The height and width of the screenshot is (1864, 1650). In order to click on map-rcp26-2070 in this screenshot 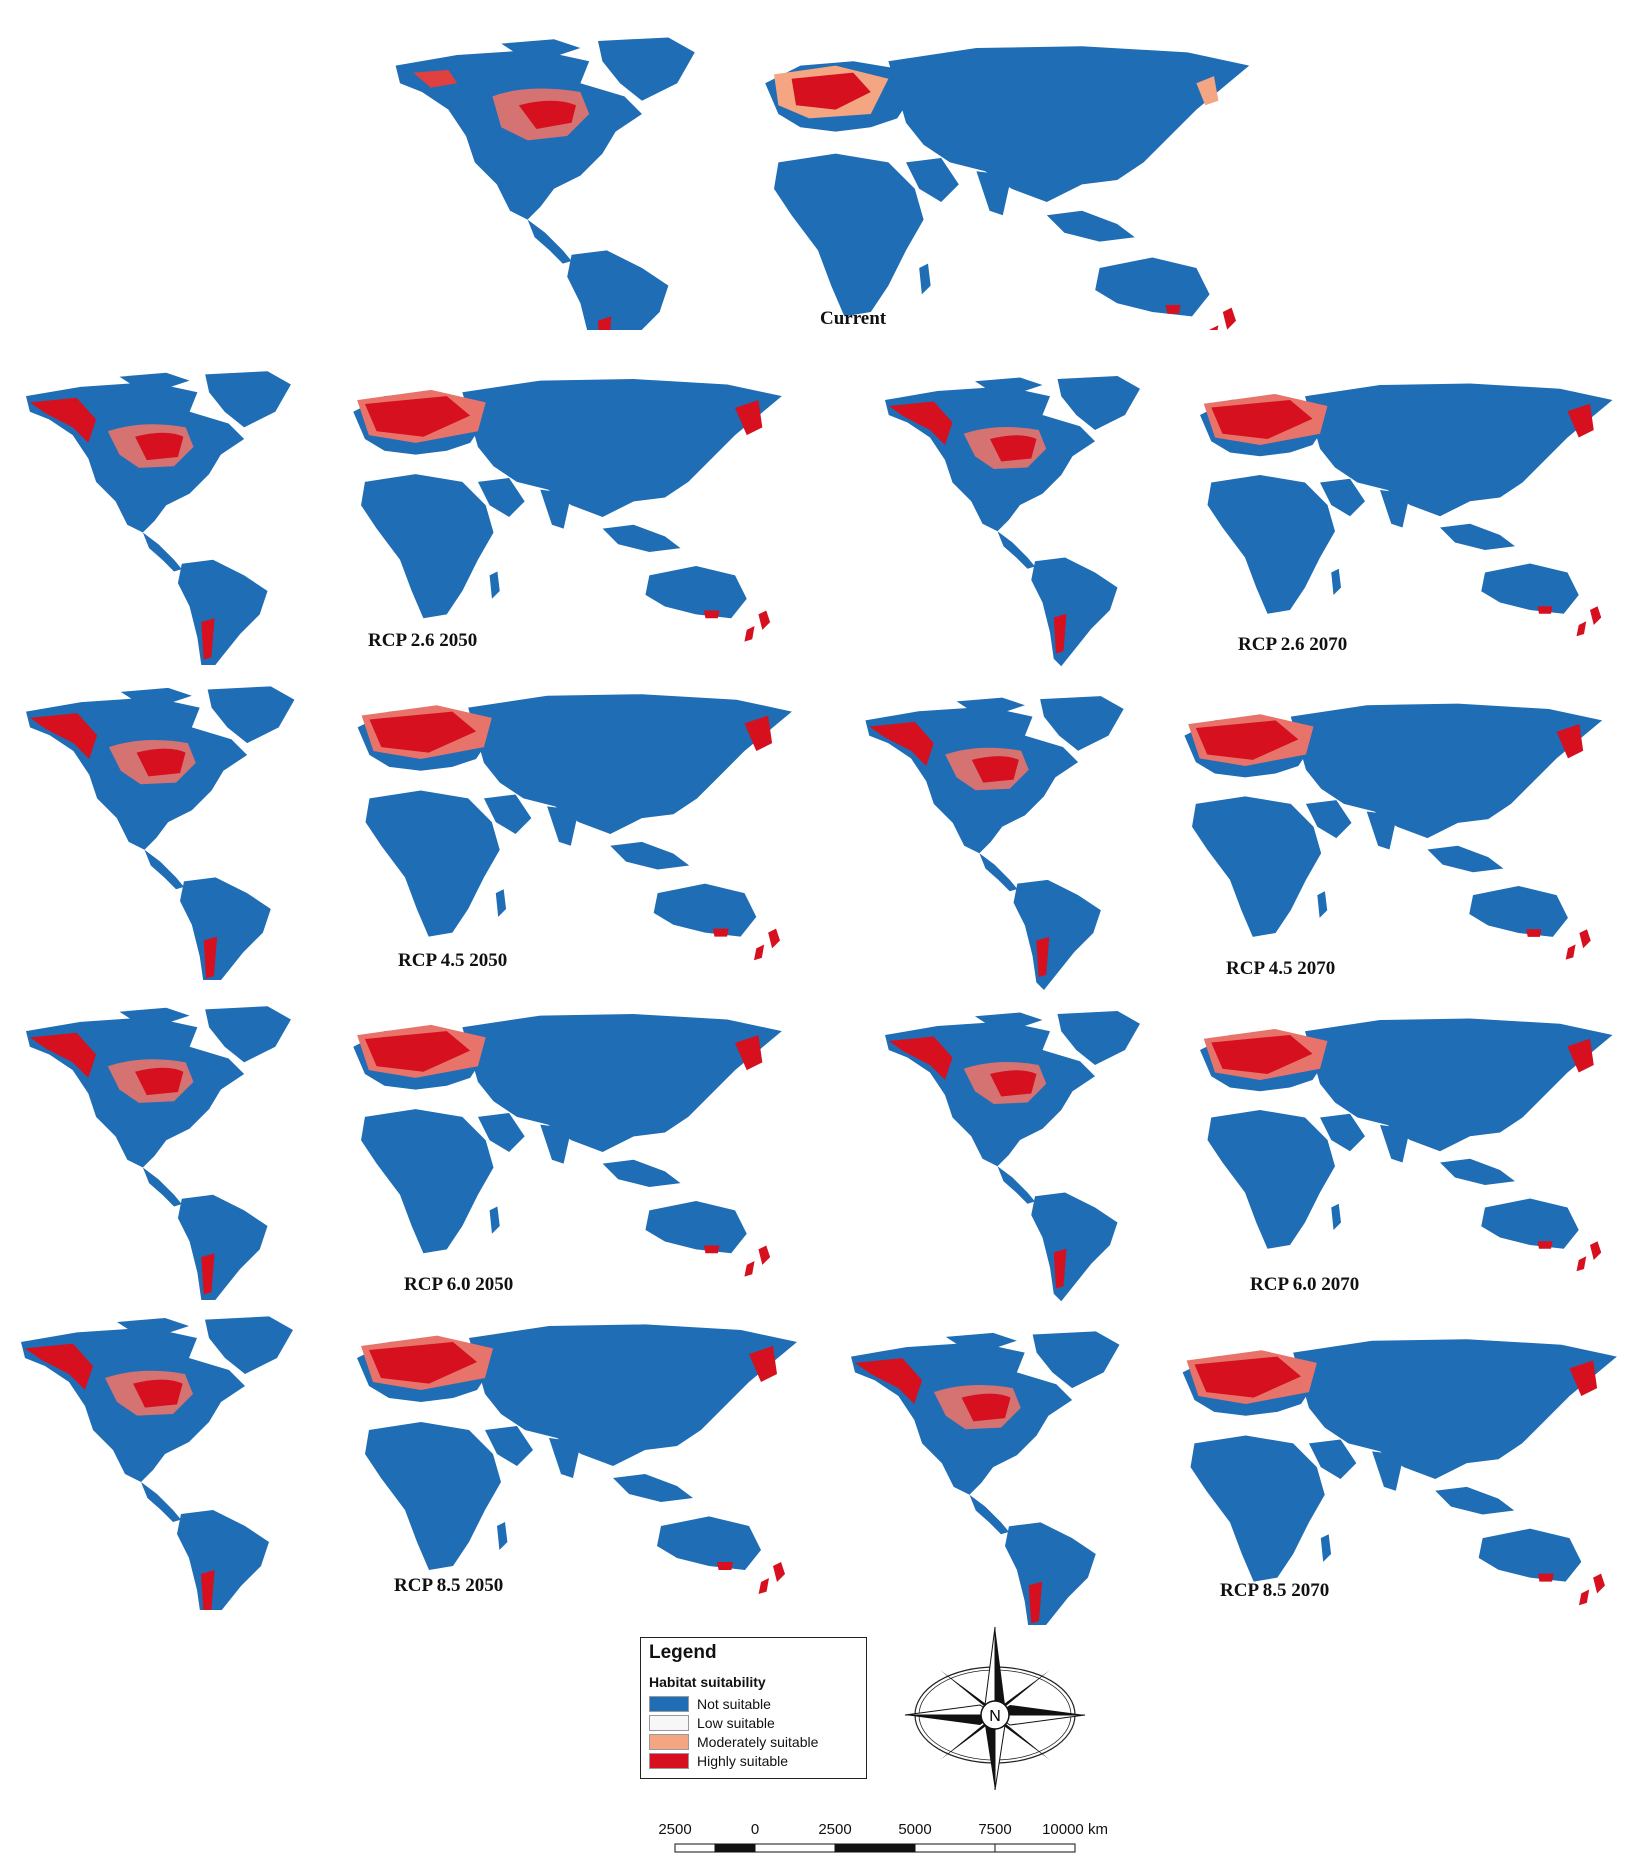, I will do `click(1245, 520)`.